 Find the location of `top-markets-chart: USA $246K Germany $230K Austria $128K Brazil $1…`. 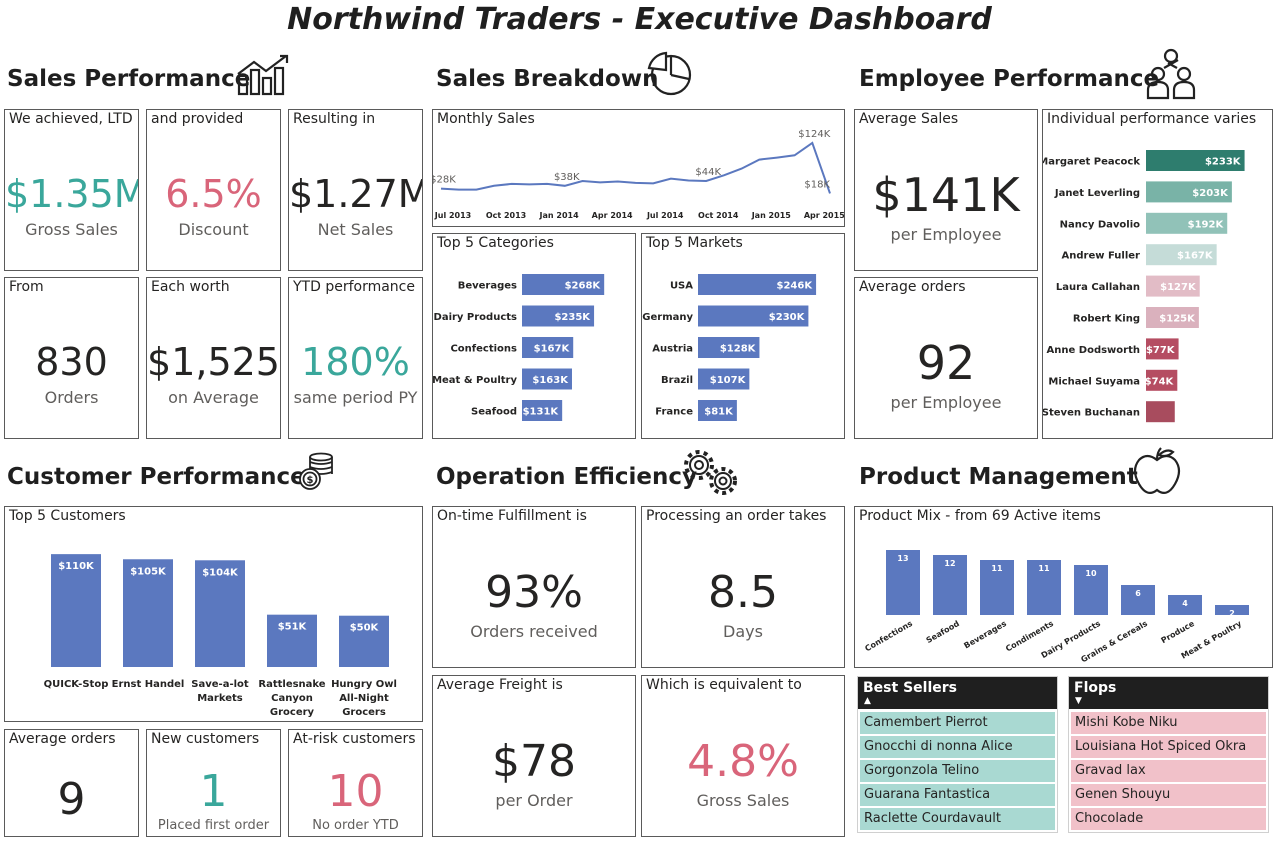

top-markets-chart: USA $246K Germany $230K Austria $128K Brazil $1… is located at coordinates (729, 347).